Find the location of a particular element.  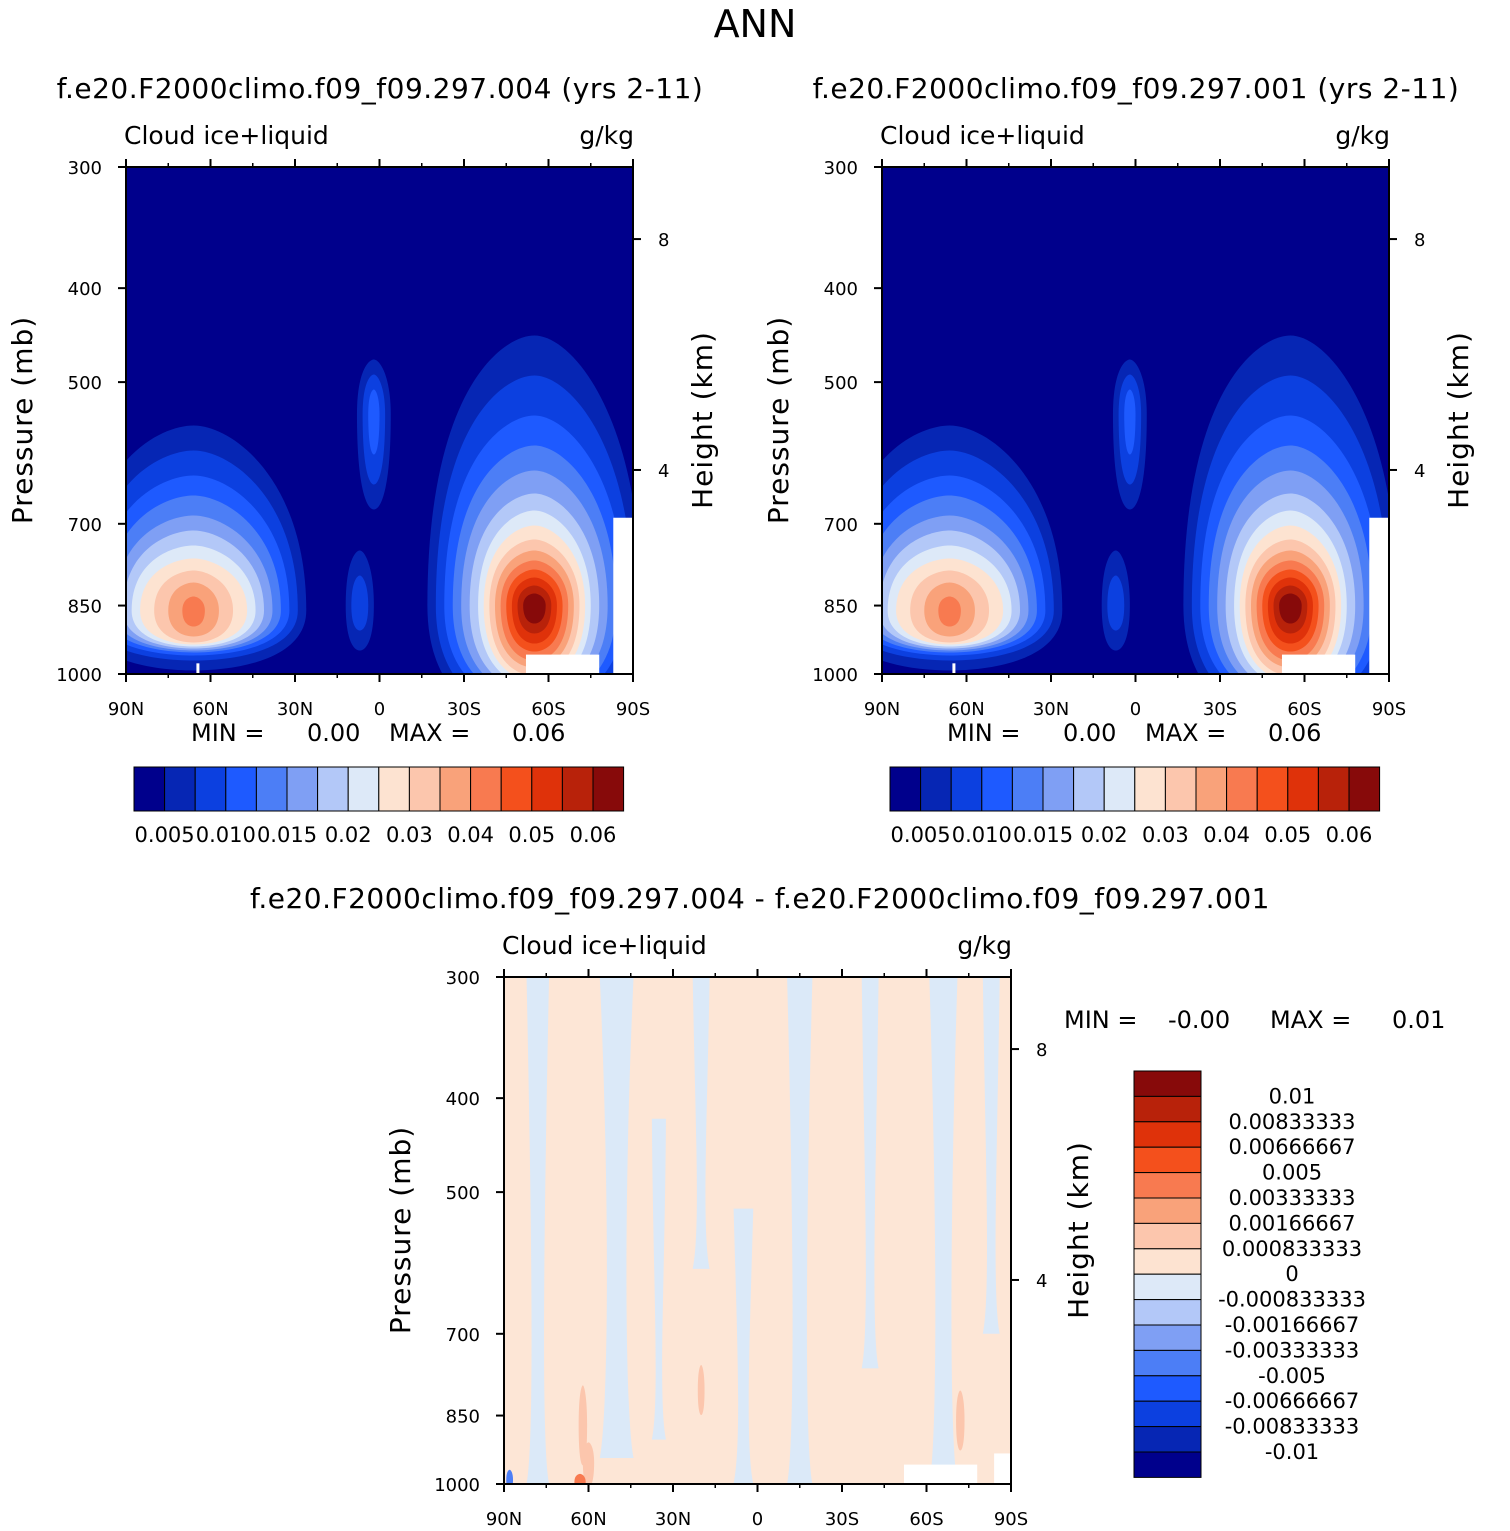

x-tick-label: 90S is located at coordinates (1389, 709).